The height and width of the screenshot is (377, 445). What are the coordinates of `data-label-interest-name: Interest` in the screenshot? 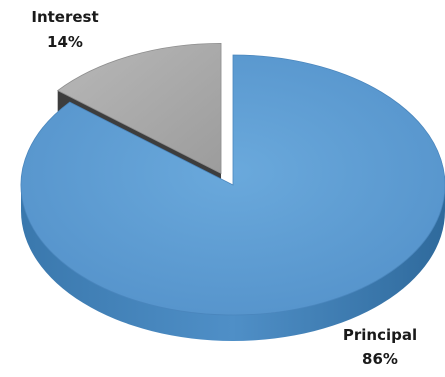 It's located at (64, 17).